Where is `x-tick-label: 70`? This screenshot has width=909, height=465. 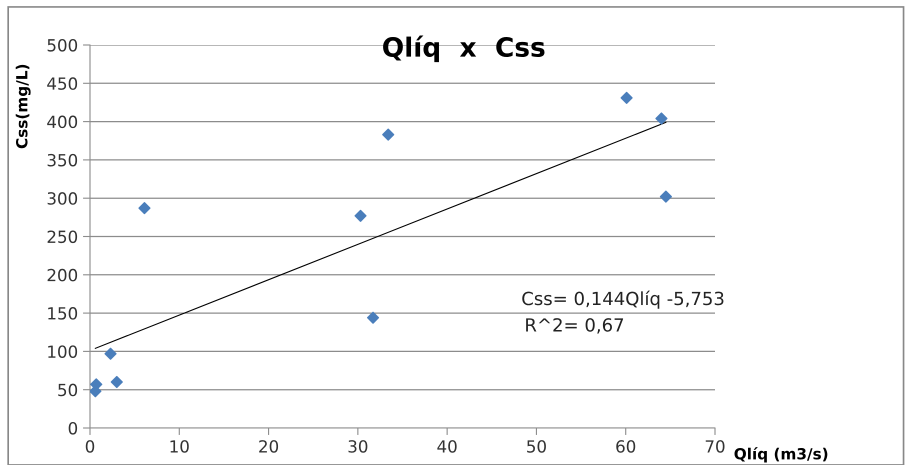
x-tick-label: 70 is located at coordinates (715, 446).